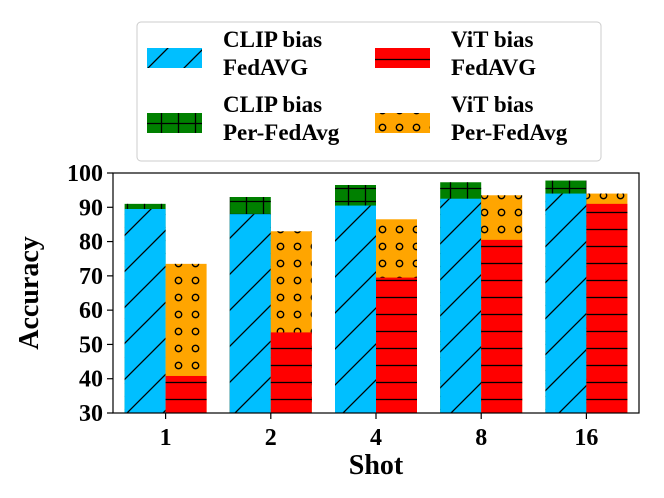  Describe the element at coordinates (91, 380) in the screenshot. I see `y-tick-label: 40` at that location.